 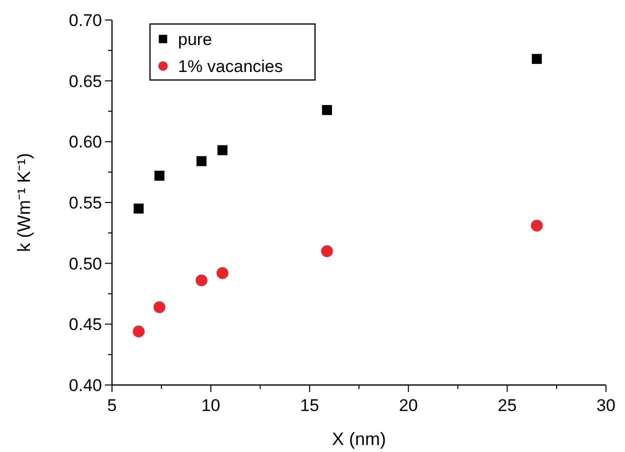 I want to click on y-tick-label: 0.65, so click(x=85, y=81).